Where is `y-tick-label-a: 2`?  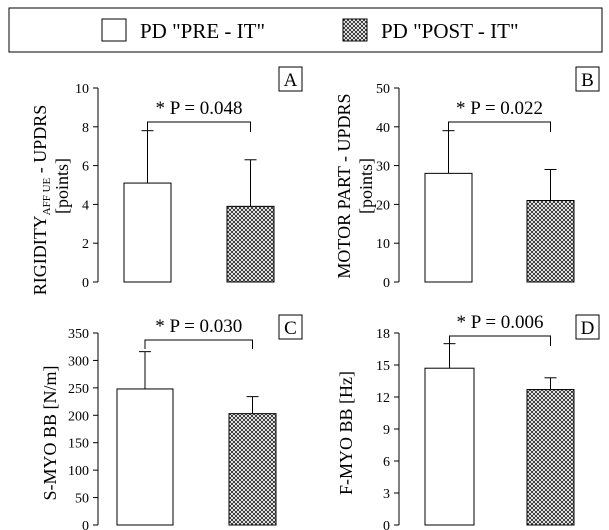 y-tick-label-a: 2 is located at coordinates (85, 244).